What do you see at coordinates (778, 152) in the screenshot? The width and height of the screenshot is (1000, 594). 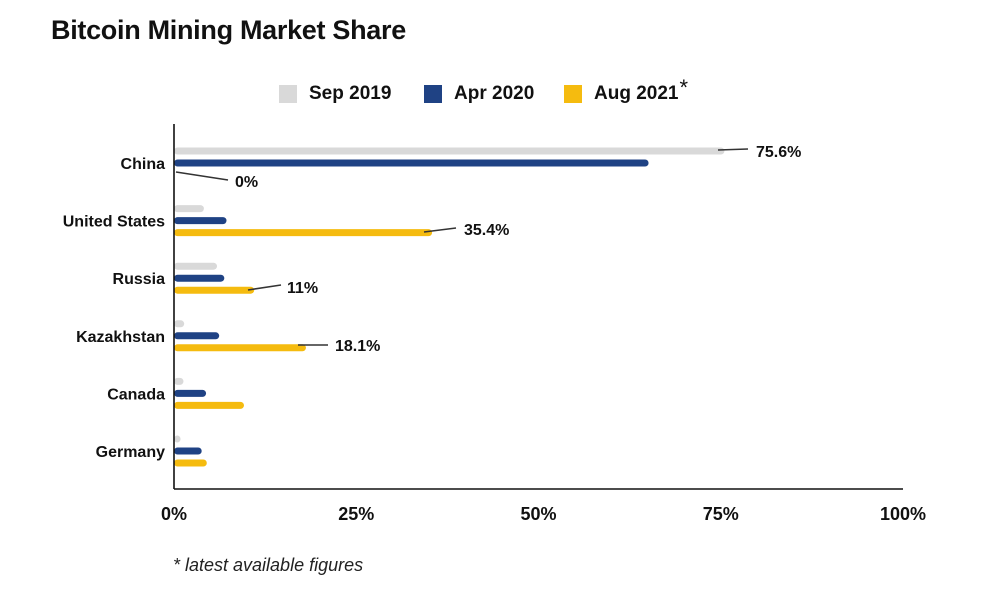 I see `data-label-china-sep-2019: 75.6%` at bounding box center [778, 152].